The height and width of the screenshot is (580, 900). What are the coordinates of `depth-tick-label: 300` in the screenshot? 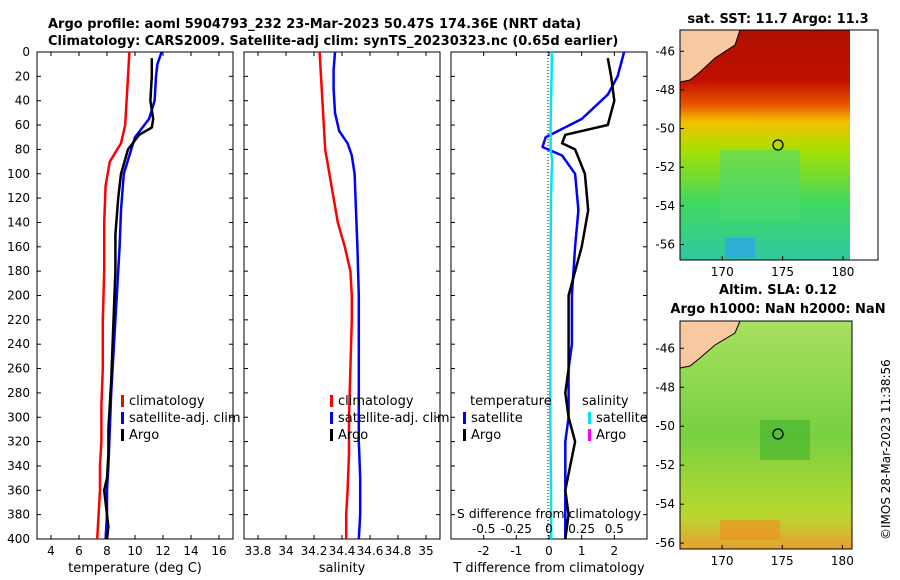 It's located at (18, 417).